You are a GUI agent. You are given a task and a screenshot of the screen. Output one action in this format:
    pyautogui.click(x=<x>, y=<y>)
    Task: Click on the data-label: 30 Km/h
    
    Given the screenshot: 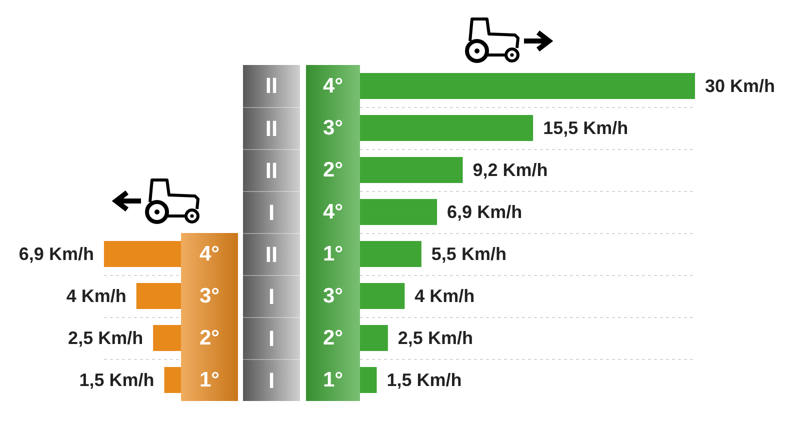 What is the action you would take?
    pyautogui.click(x=740, y=86)
    